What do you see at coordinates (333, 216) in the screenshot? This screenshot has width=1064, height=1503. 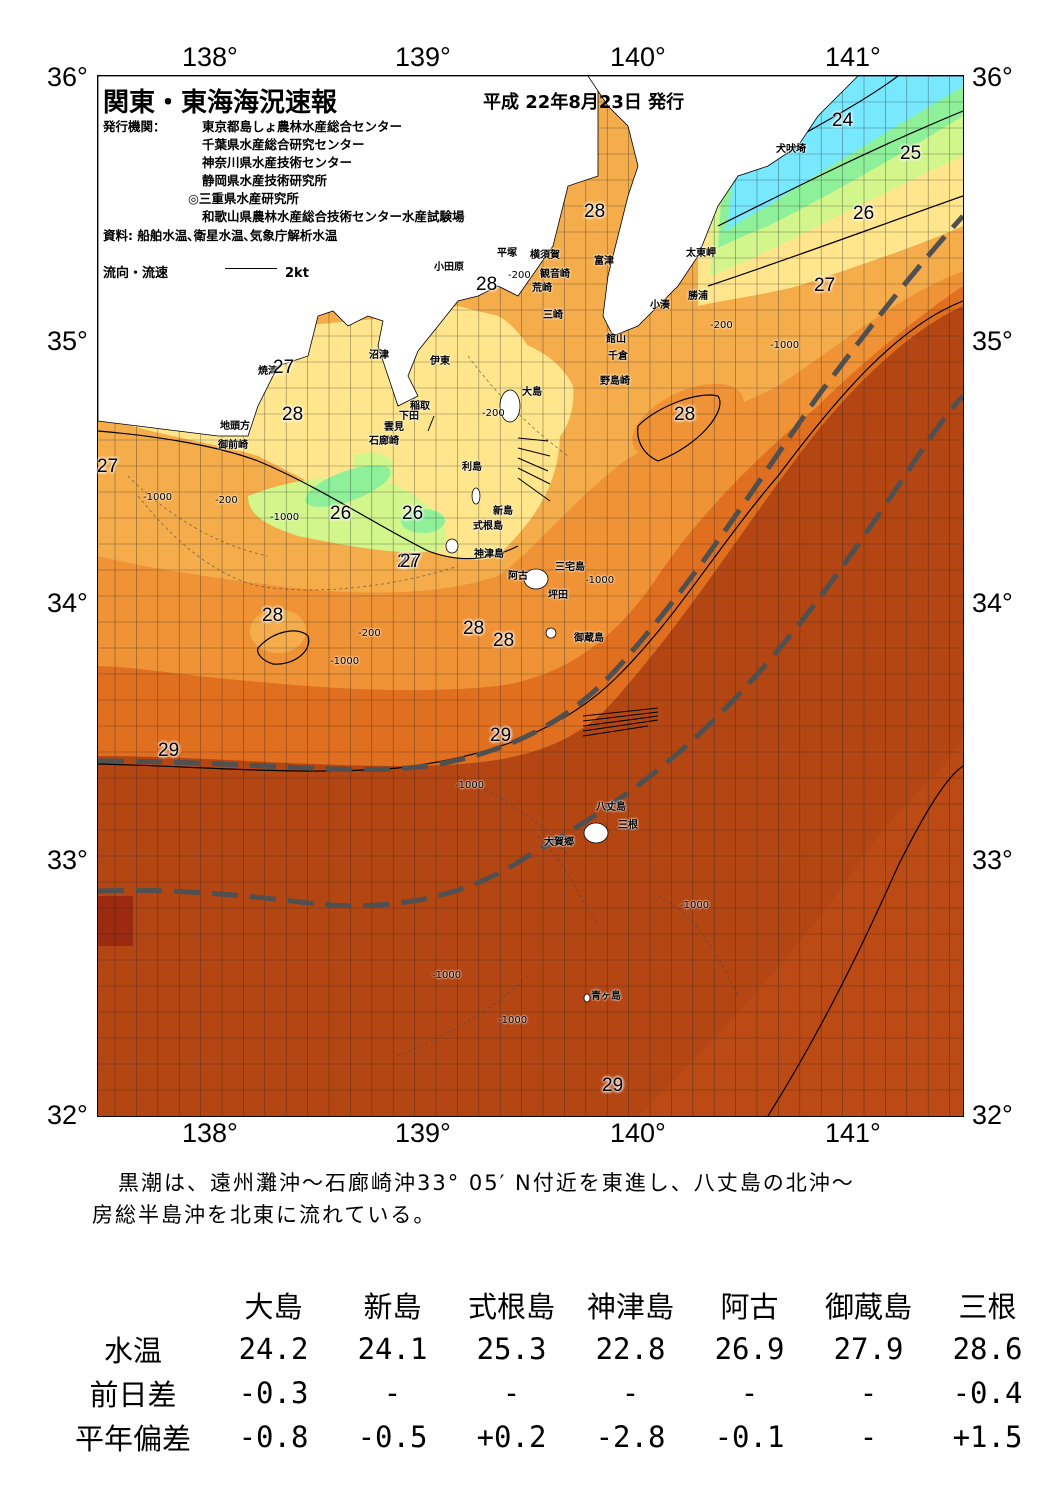 I see `publisher-org: 和歌山県農林水産総合技術センター水産試験場` at bounding box center [333, 216].